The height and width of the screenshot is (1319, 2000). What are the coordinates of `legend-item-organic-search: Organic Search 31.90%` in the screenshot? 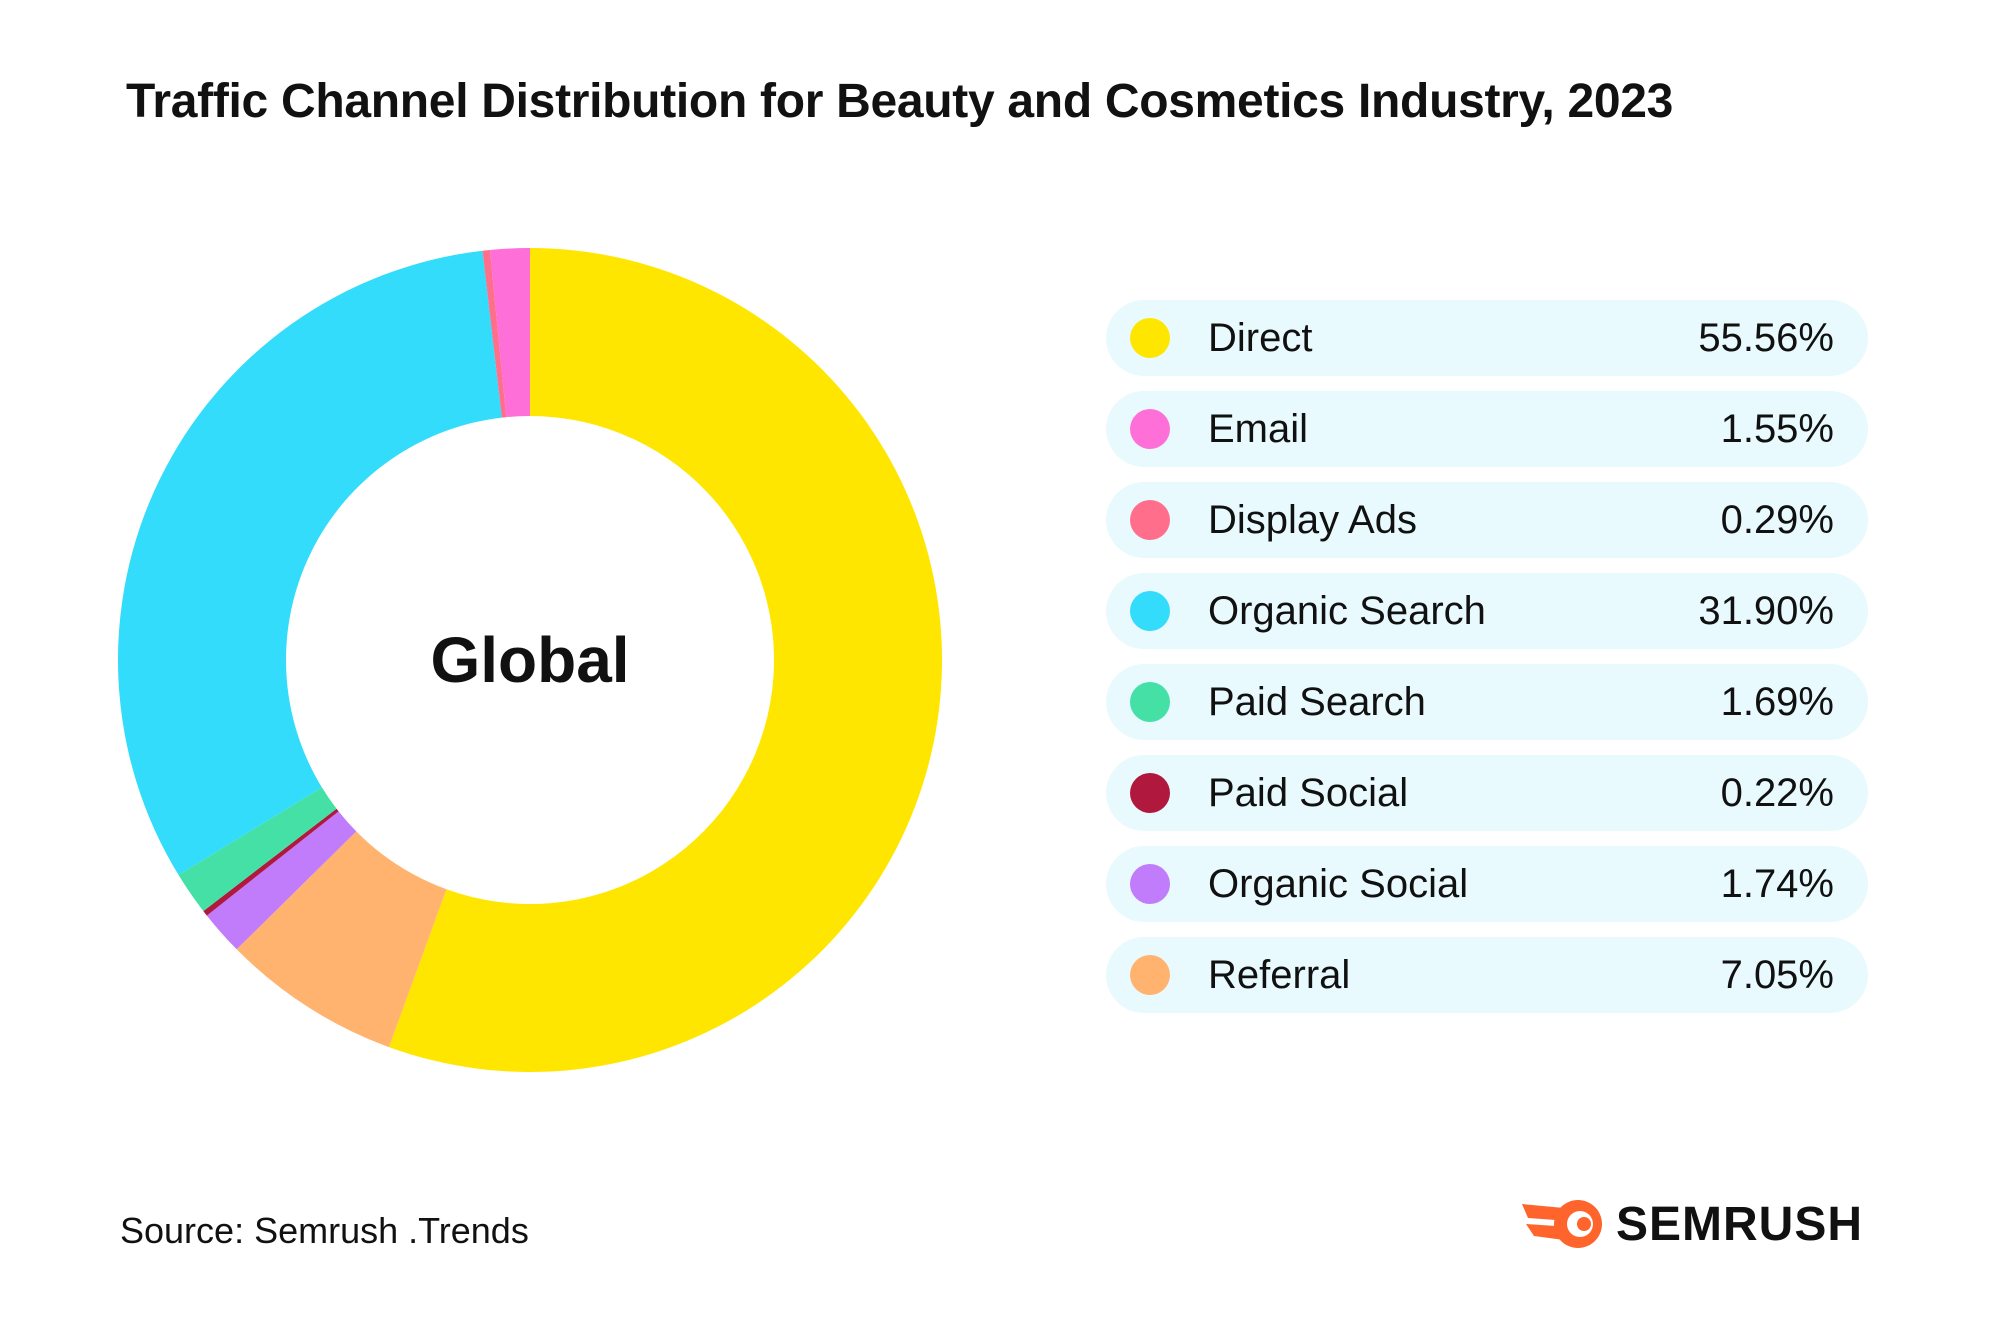 It's located at (1487, 611).